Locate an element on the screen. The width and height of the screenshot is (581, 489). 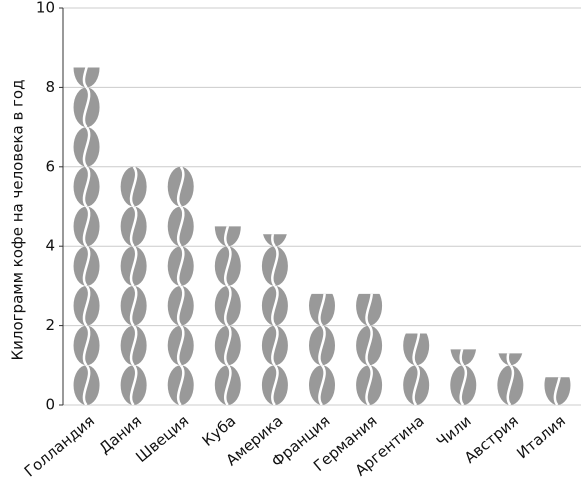
y-tick-label: 8 is located at coordinates (50, 87).